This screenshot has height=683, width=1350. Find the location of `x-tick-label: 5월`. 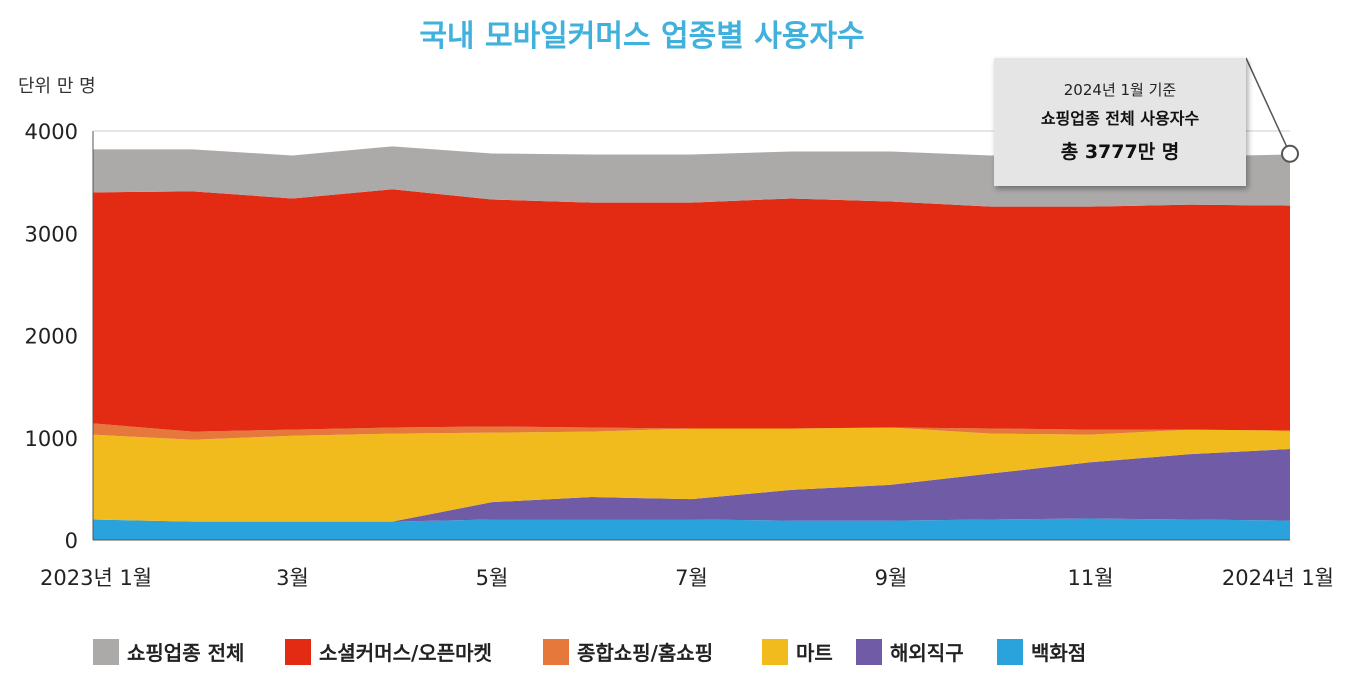

x-tick-label: 5월 is located at coordinates (492, 578).